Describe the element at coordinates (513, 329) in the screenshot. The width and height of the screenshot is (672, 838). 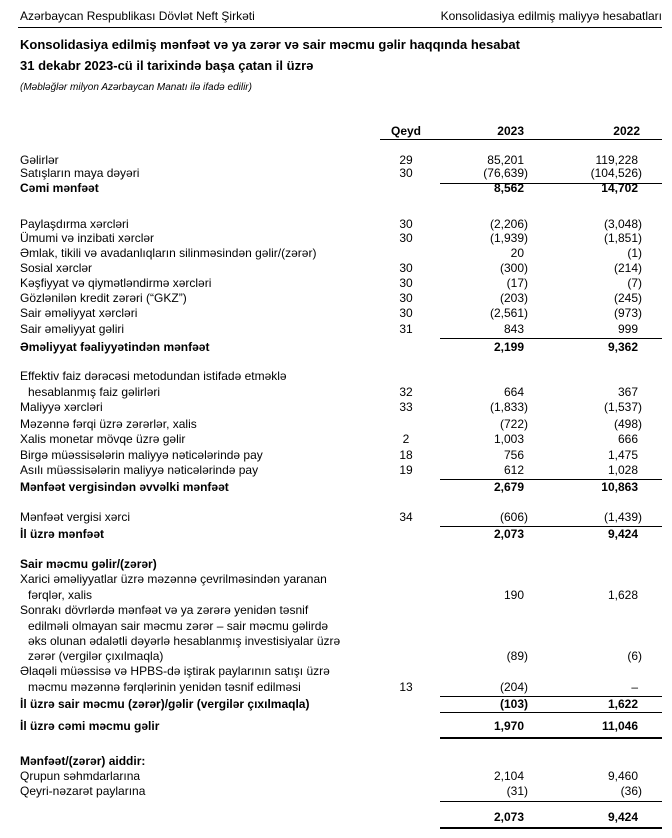
I see `value-2023: 843` at that location.